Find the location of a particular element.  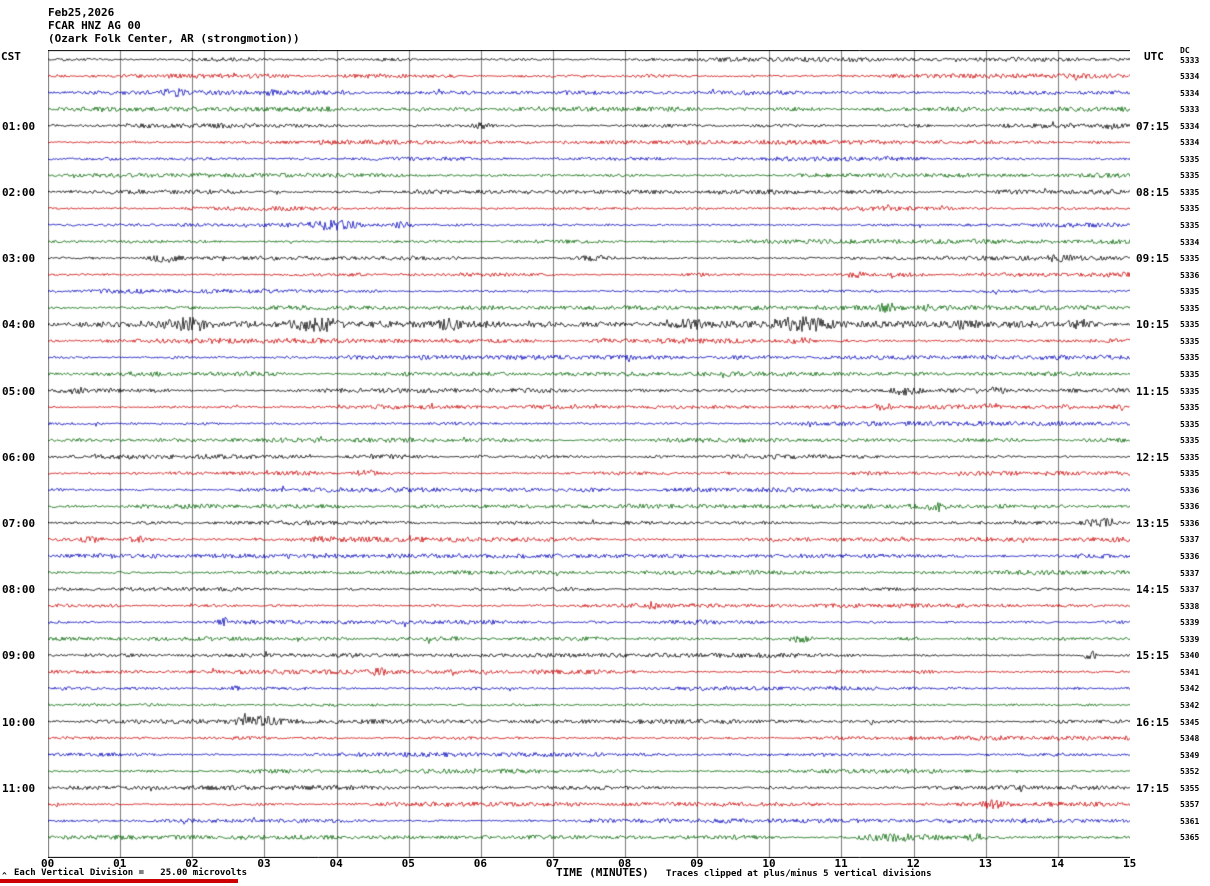

title-date: Feb25,2026 is located at coordinates (81, 12).